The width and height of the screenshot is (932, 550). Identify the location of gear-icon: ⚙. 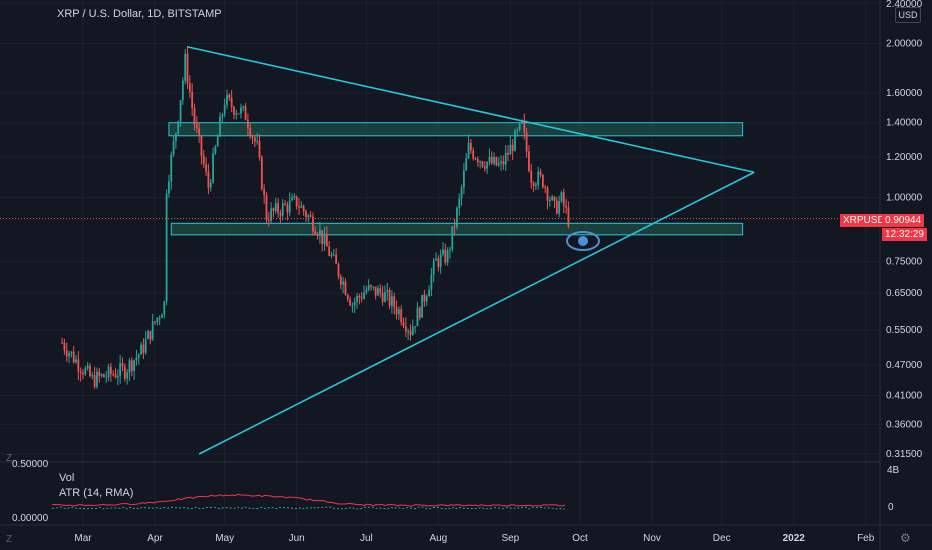
(905, 538).